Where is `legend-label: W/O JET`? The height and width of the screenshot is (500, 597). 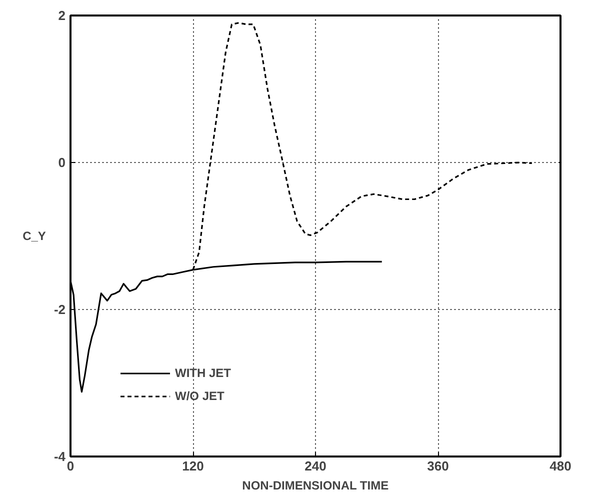 legend-label: W/O JET is located at coordinates (199, 396).